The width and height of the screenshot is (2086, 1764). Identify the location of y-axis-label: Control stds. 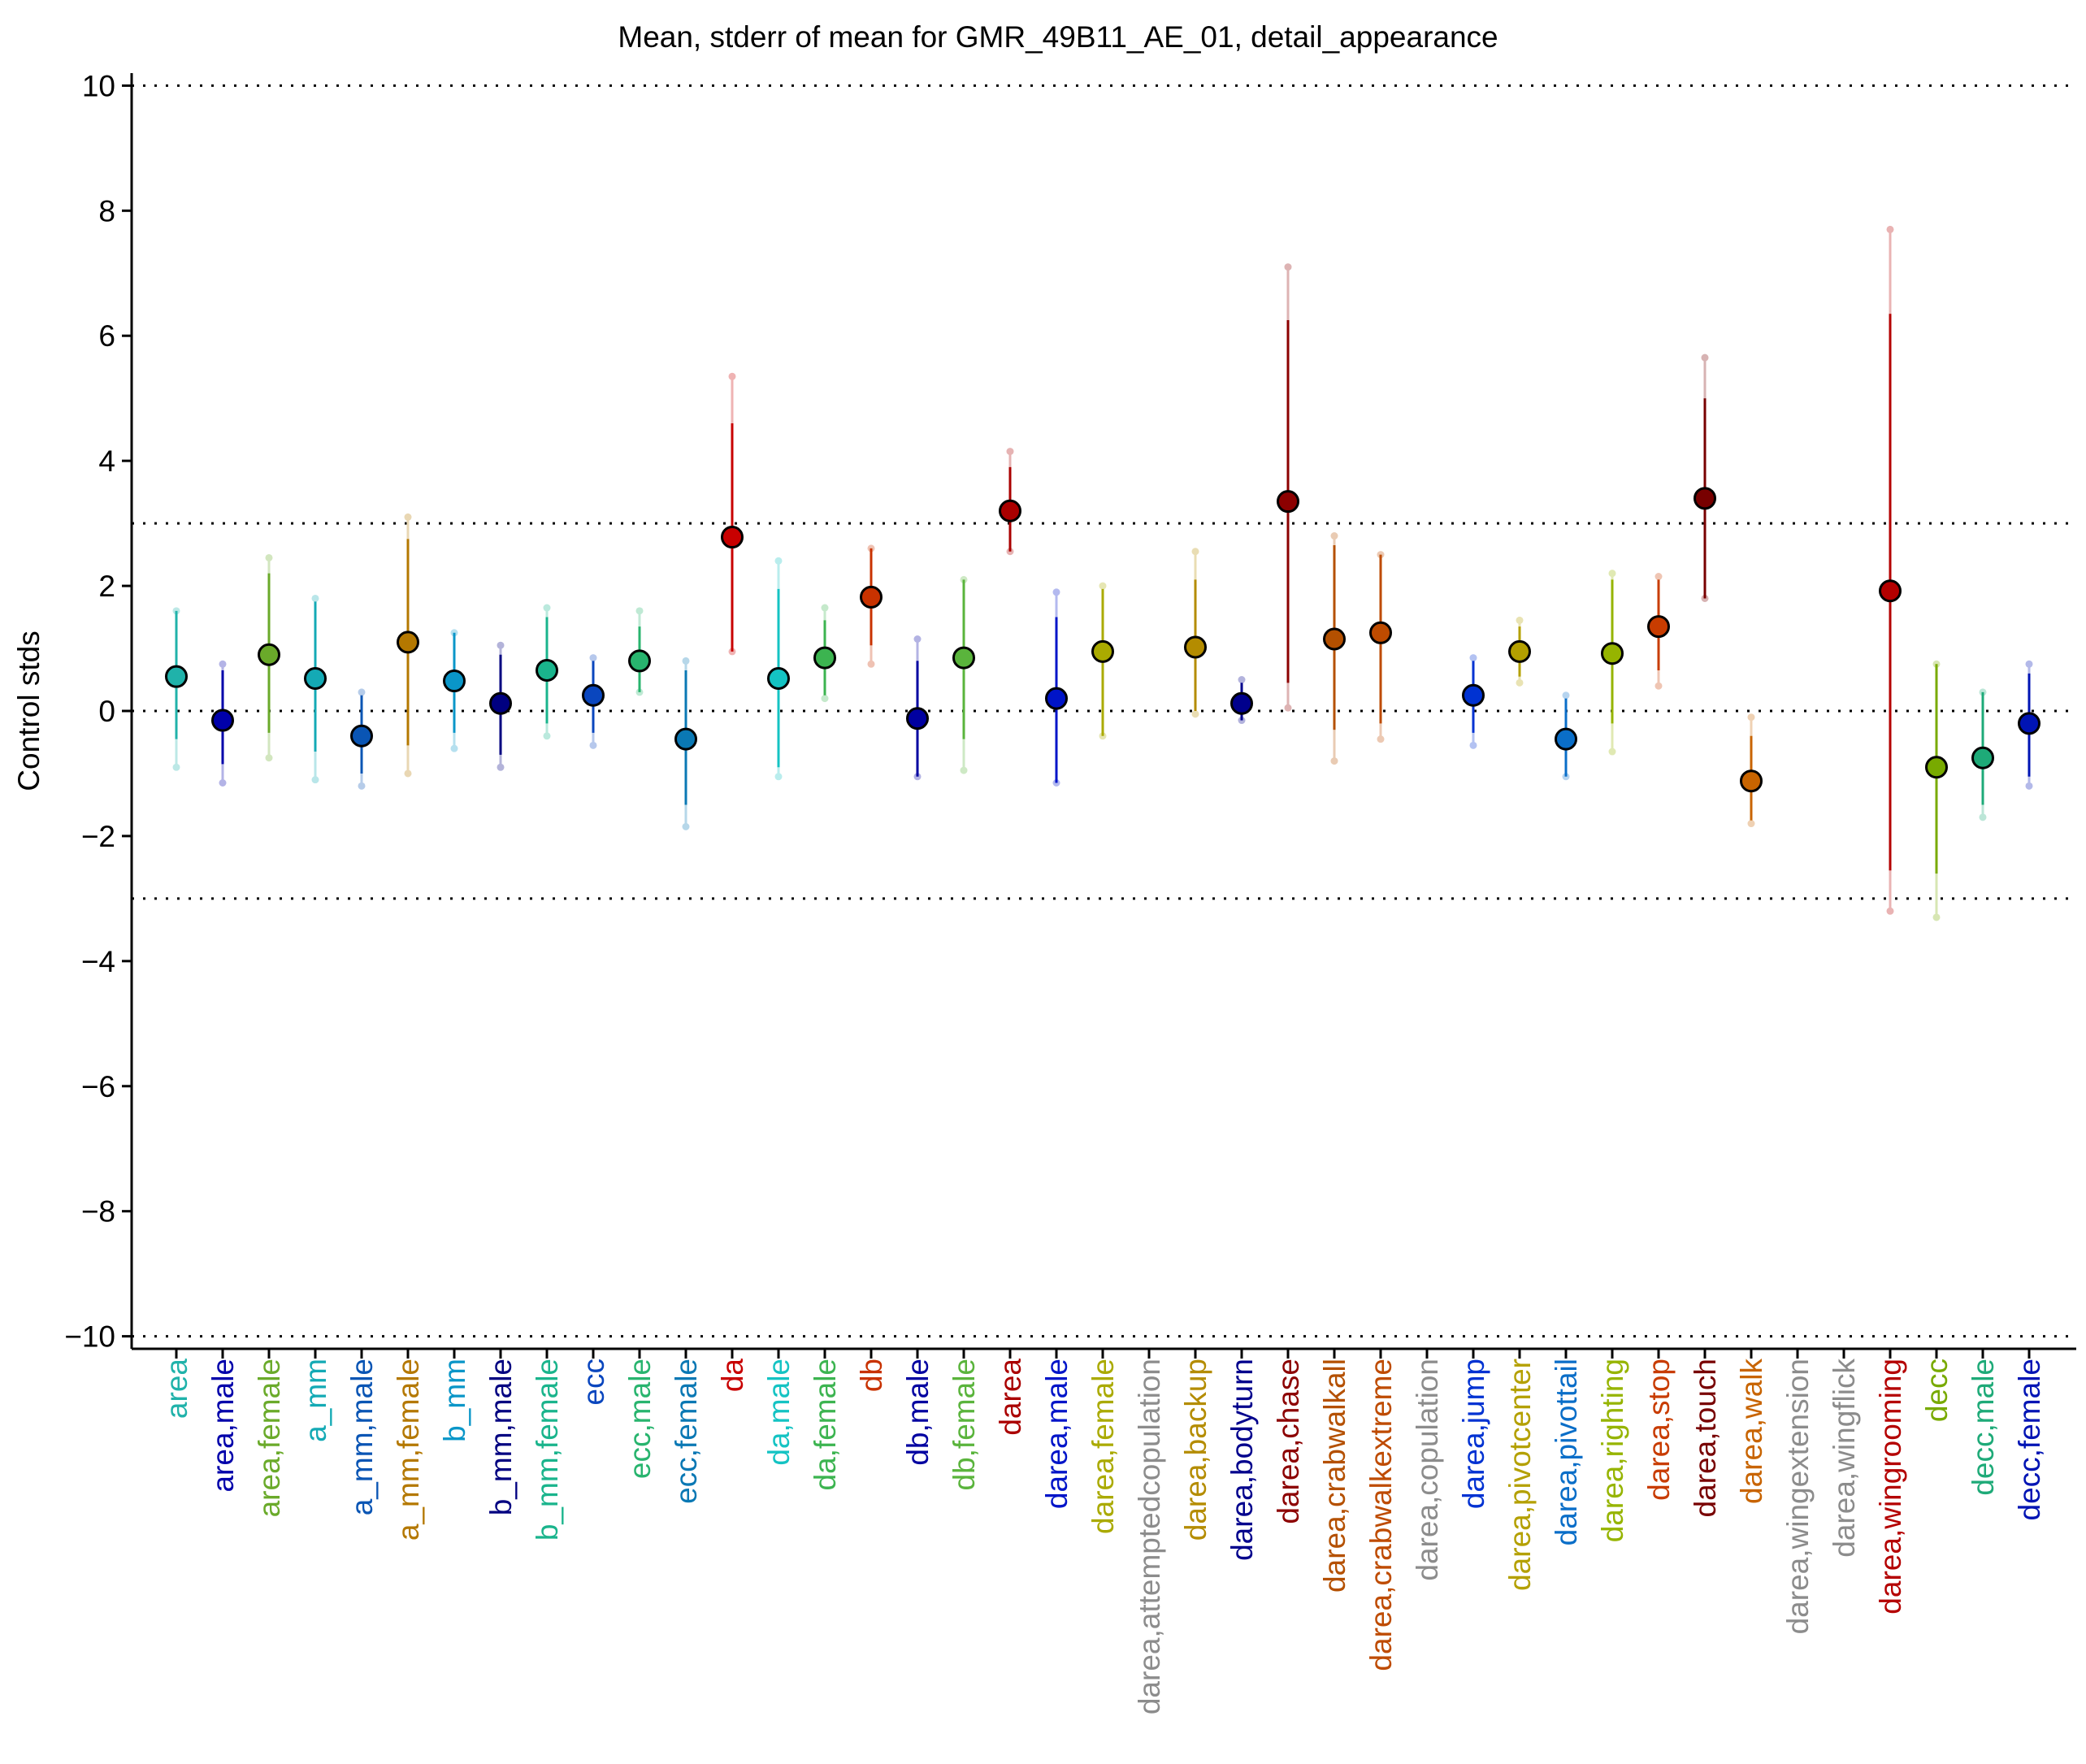
(29, 711).